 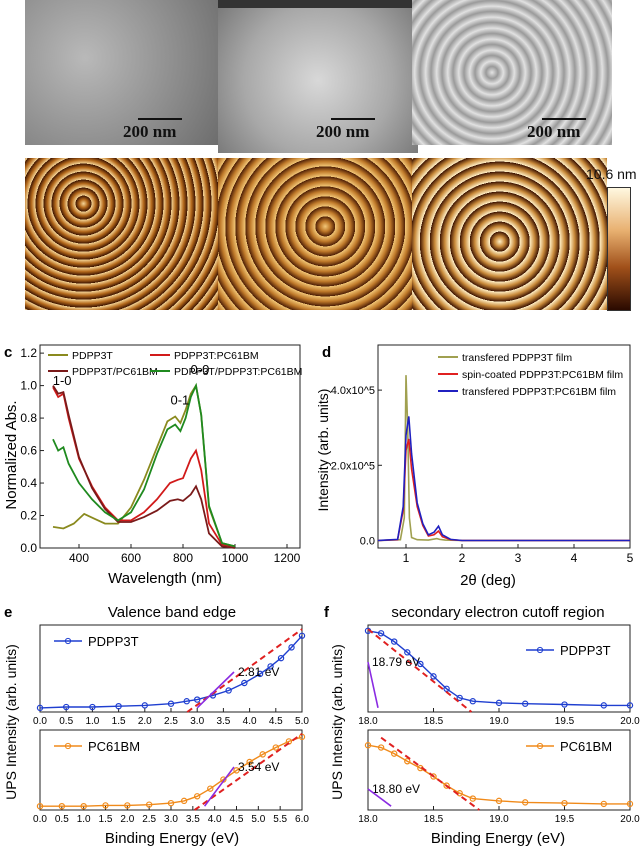 What do you see at coordinates (512, 72) in the screenshot?
I see `tem-image-3: 200 nm` at bounding box center [512, 72].